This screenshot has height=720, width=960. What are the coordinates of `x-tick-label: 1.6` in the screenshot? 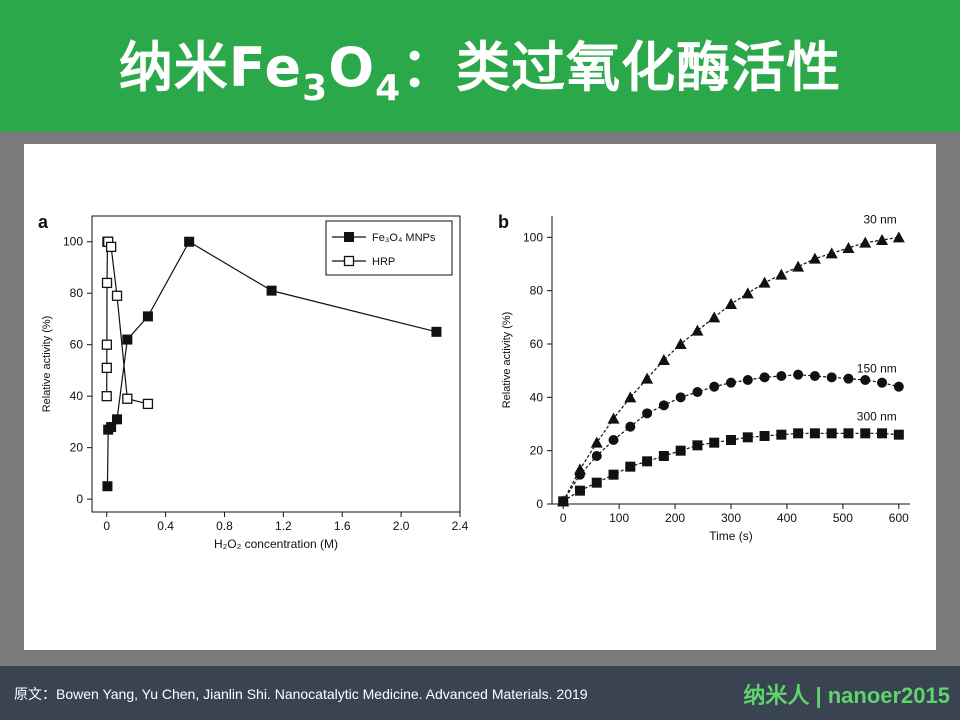 It's located at (342, 526).